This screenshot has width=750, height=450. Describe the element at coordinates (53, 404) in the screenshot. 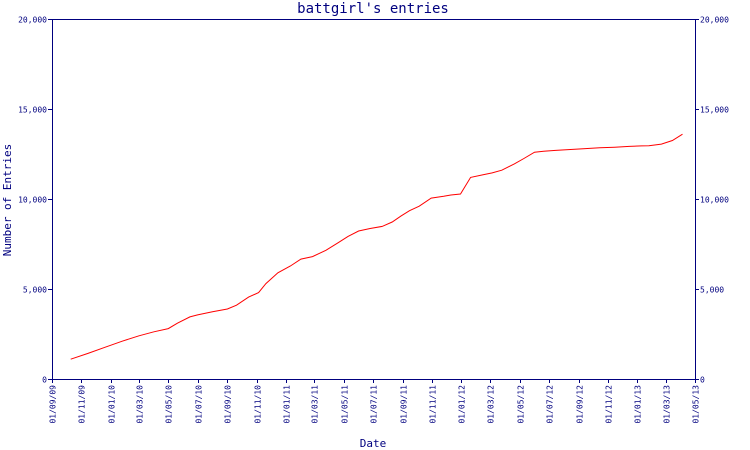

I see `x-tick-label: 01/09/09` at that location.